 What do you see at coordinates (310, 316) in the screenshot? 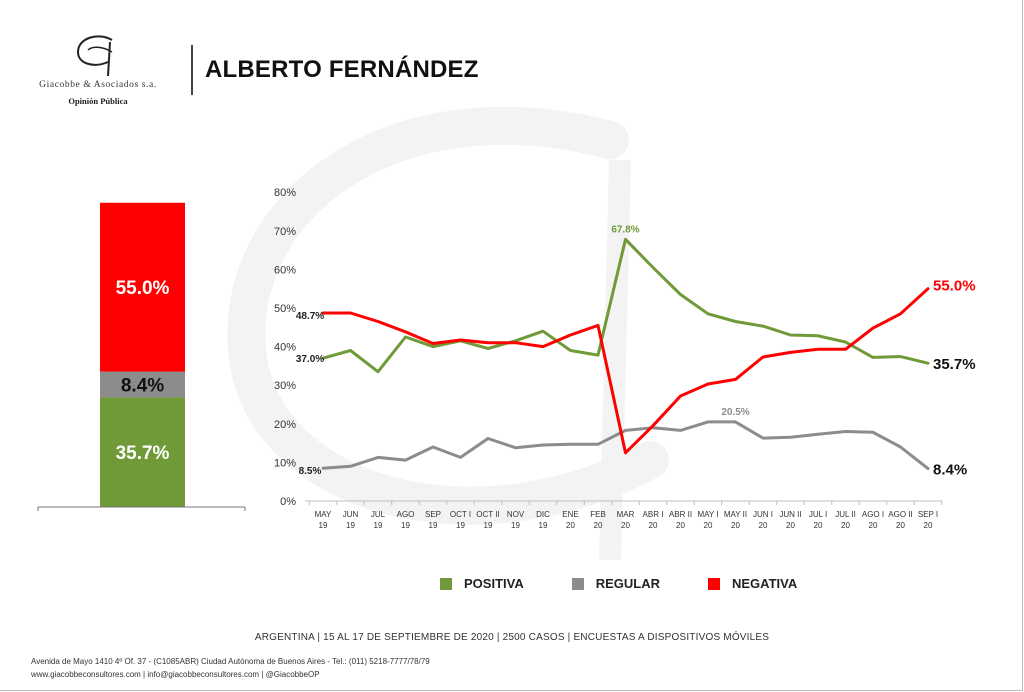
I see `data-label-negativa: 48.7%` at bounding box center [310, 316].